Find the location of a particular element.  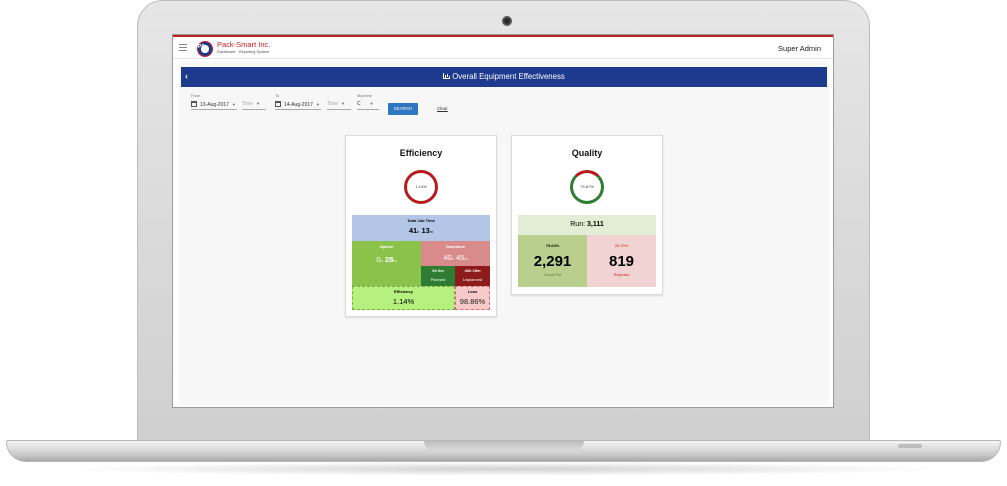

run-value: 3,111 is located at coordinates (595, 224).